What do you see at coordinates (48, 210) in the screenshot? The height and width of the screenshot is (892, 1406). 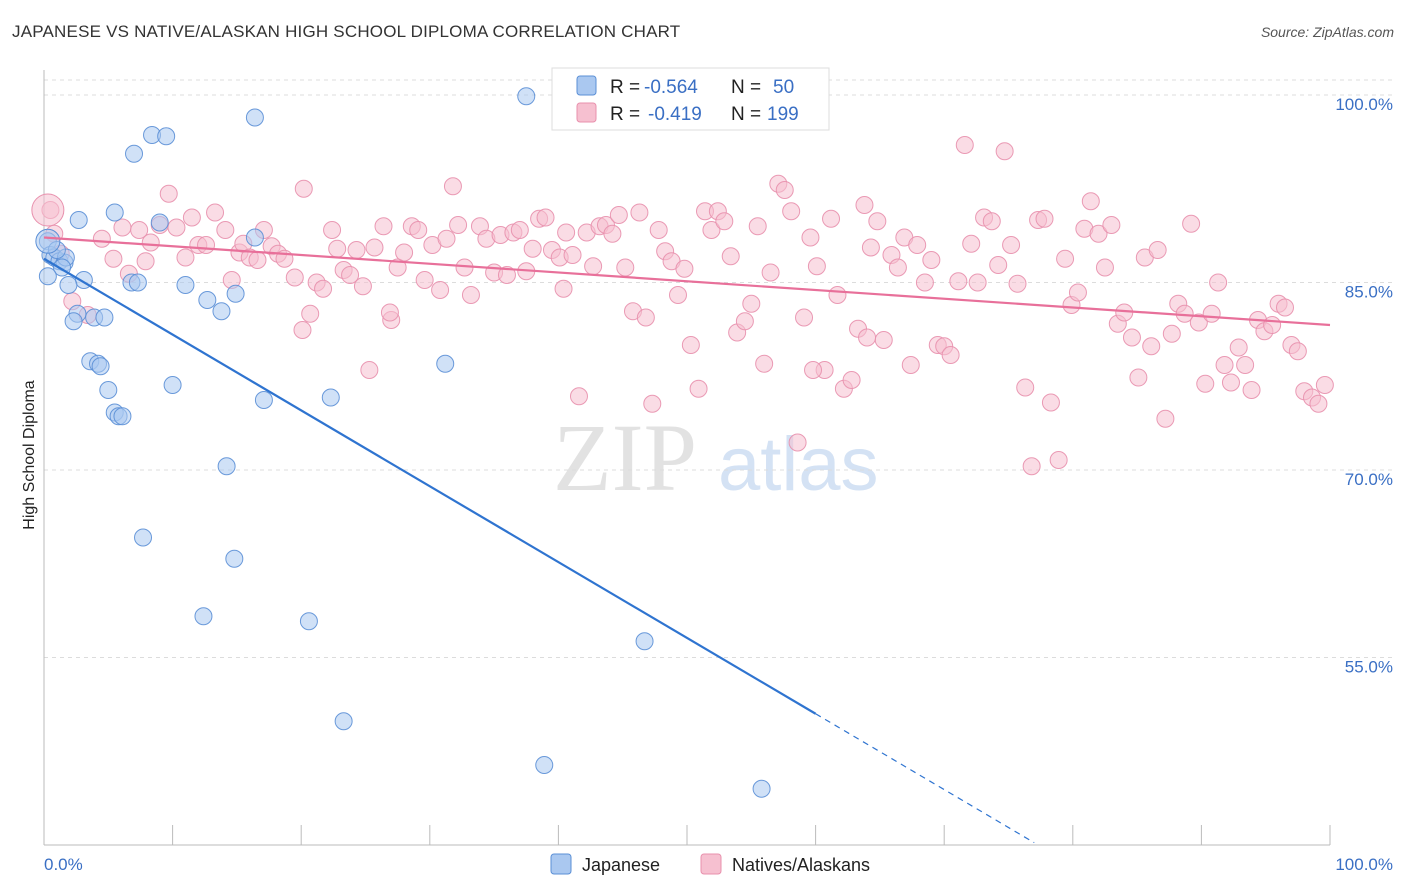 I see `native-point-large` at bounding box center [48, 210].